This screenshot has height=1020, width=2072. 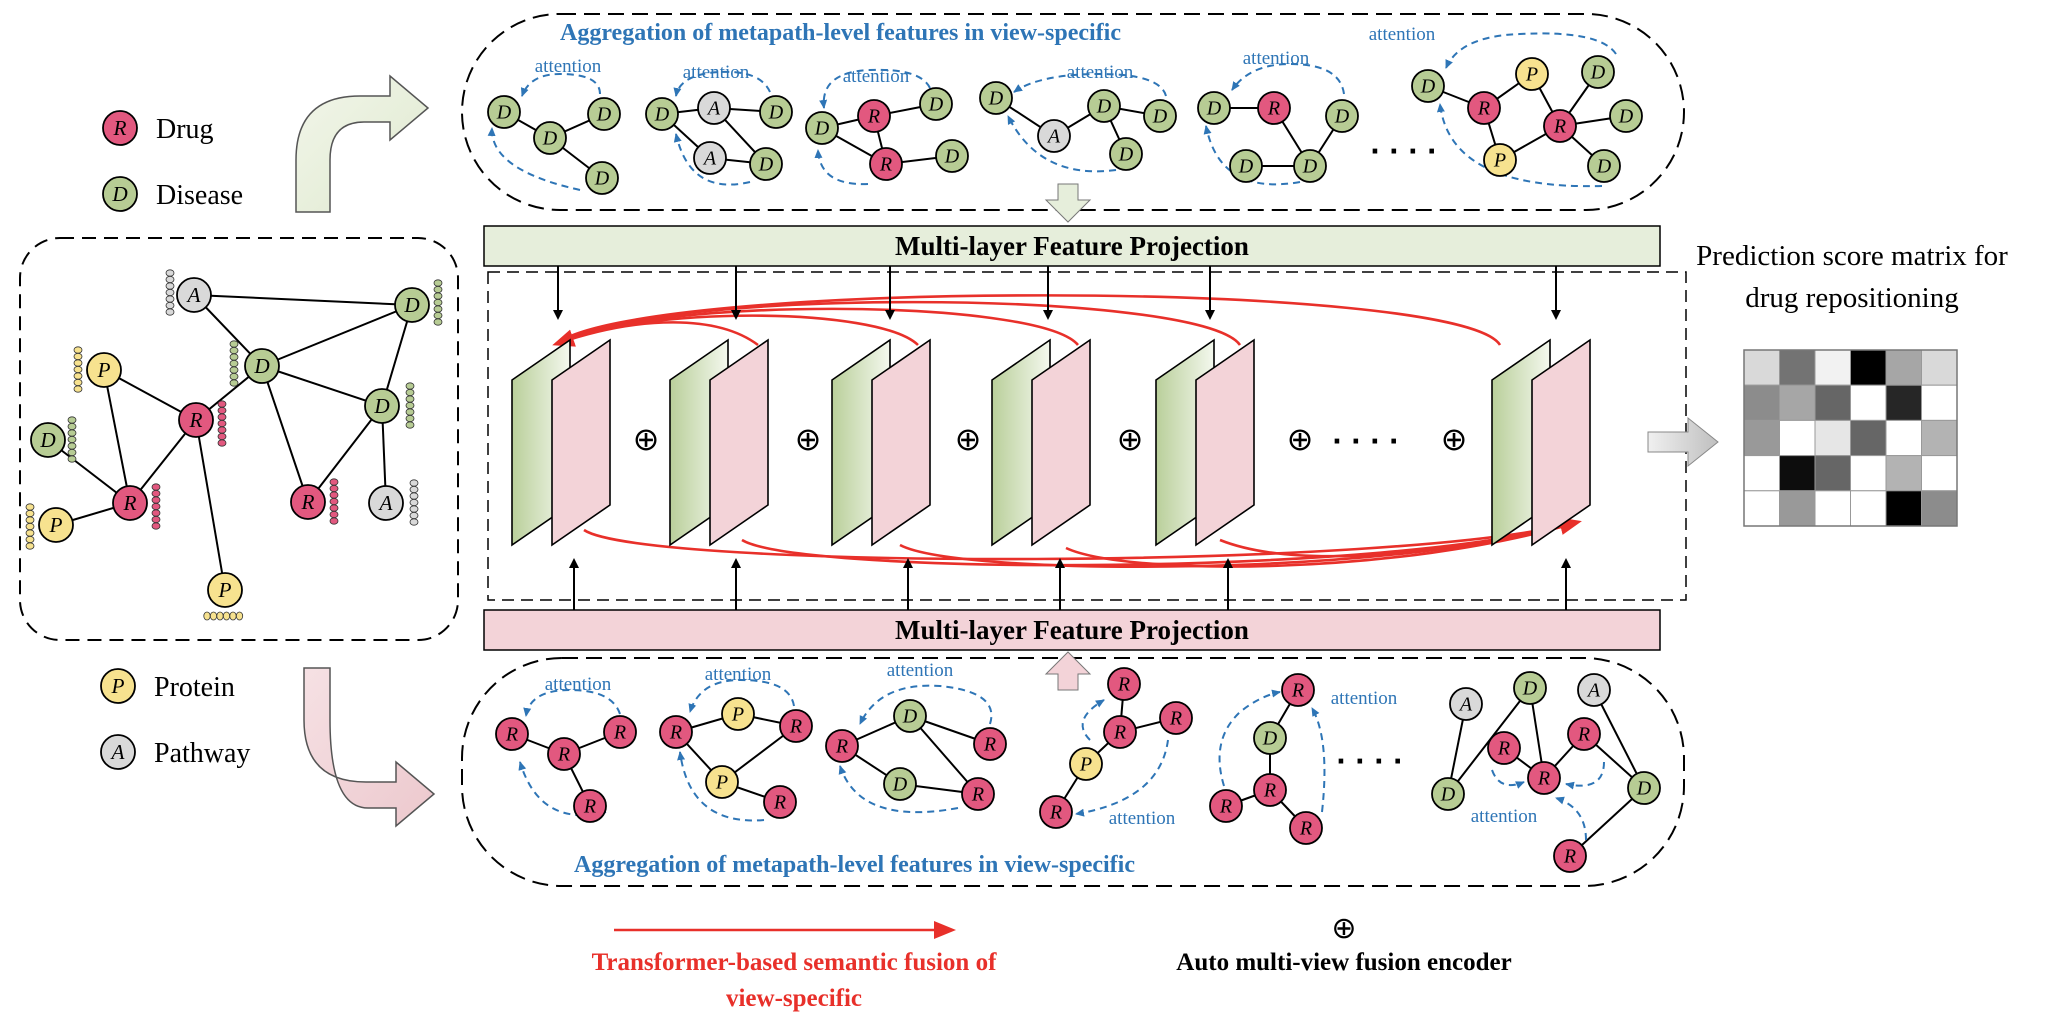 What do you see at coordinates (719, 124) in the screenshot?
I see `metapath-top-2: attention D A D A D` at bounding box center [719, 124].